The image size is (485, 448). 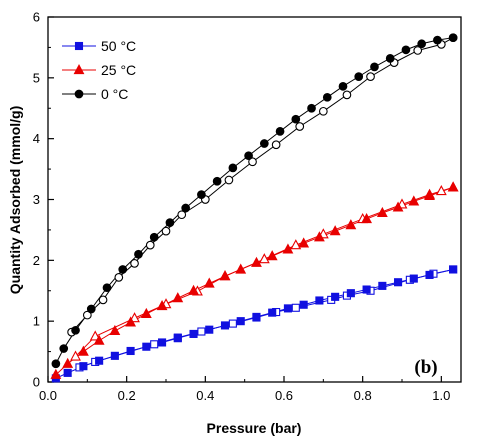 What do you see at coordinates (95, 94) in the screenshot?
I see `legend-entry: 0 °C` at bounding box center [95, 94].